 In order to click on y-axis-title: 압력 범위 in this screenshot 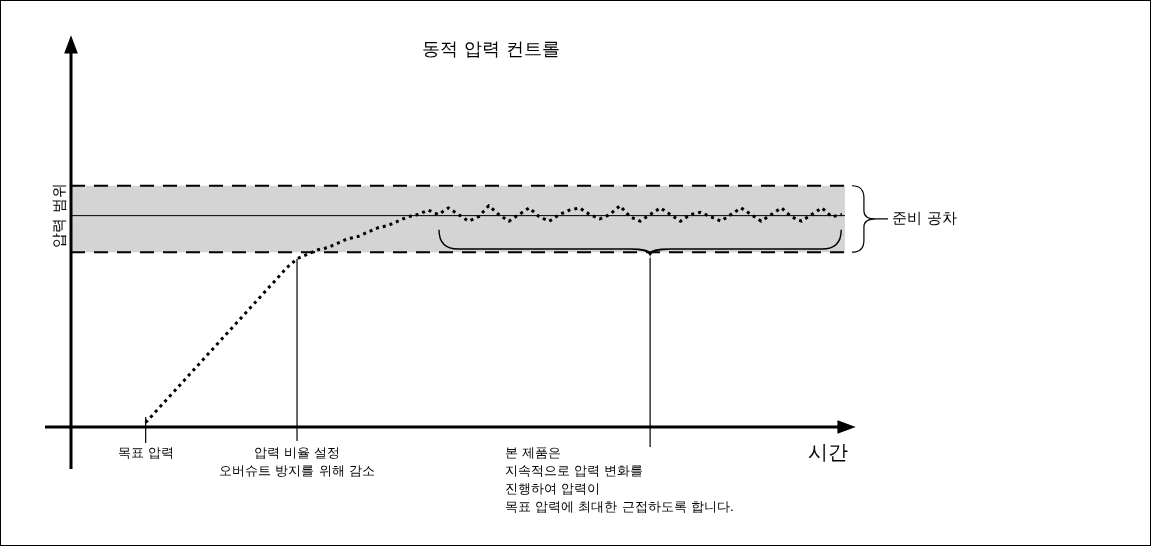, I will do `click(58, 216)`.